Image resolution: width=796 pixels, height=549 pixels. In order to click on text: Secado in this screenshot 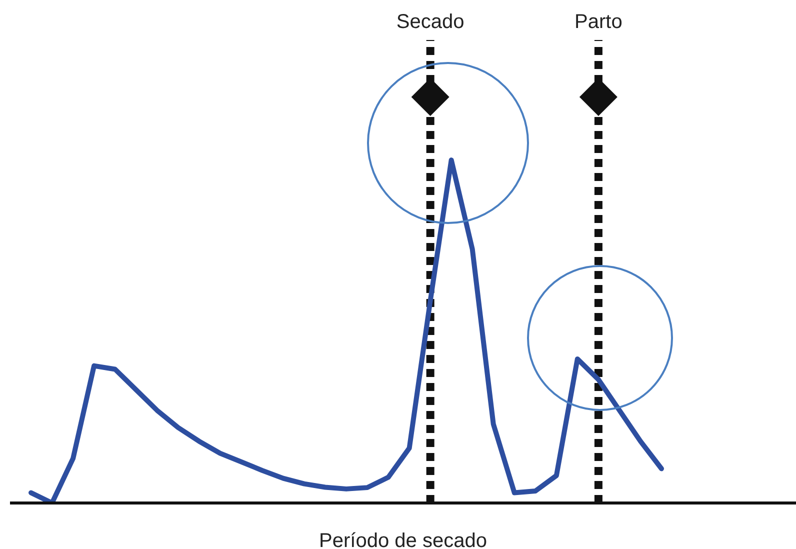, I will do `click(430, 22)`.